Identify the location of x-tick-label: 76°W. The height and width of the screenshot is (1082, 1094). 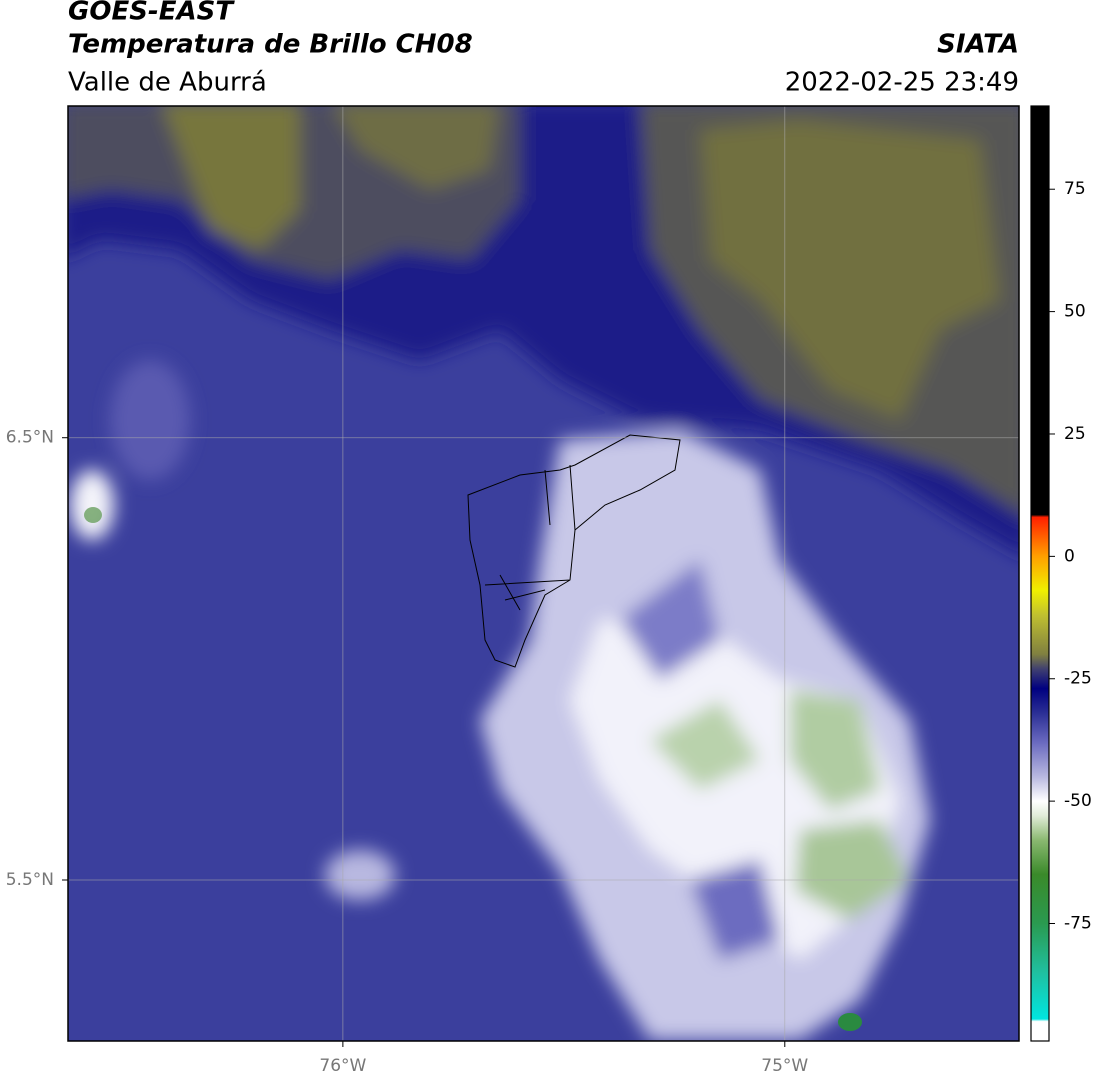
(342, 1066).